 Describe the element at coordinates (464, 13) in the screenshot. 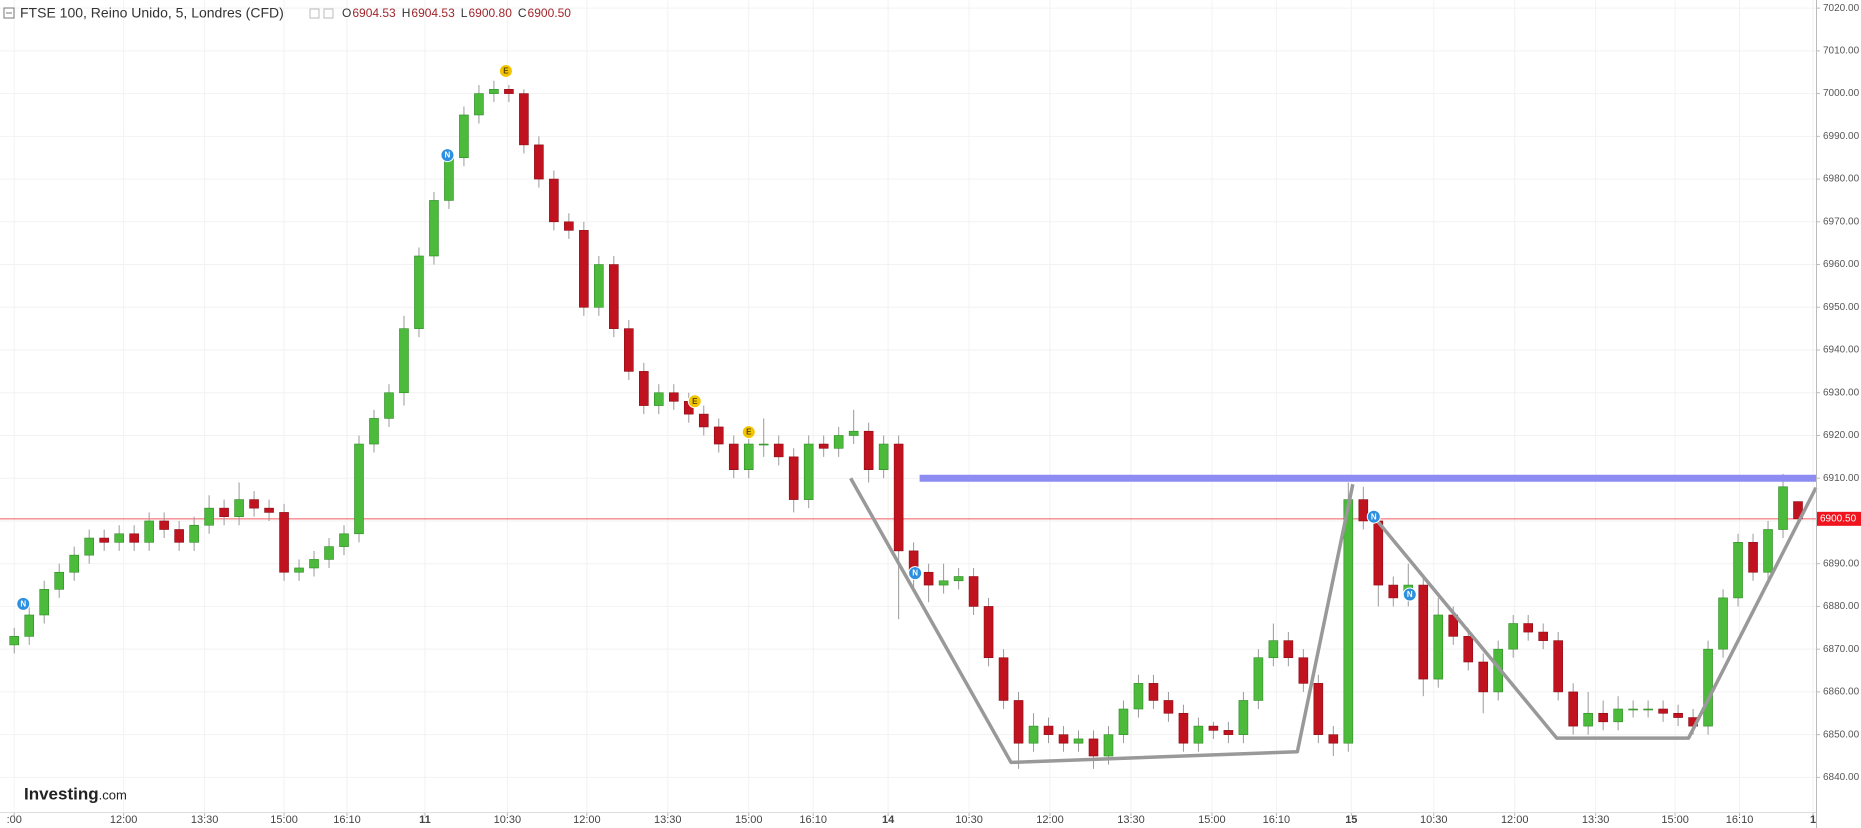

I see `ohlc-key: L` at that location.